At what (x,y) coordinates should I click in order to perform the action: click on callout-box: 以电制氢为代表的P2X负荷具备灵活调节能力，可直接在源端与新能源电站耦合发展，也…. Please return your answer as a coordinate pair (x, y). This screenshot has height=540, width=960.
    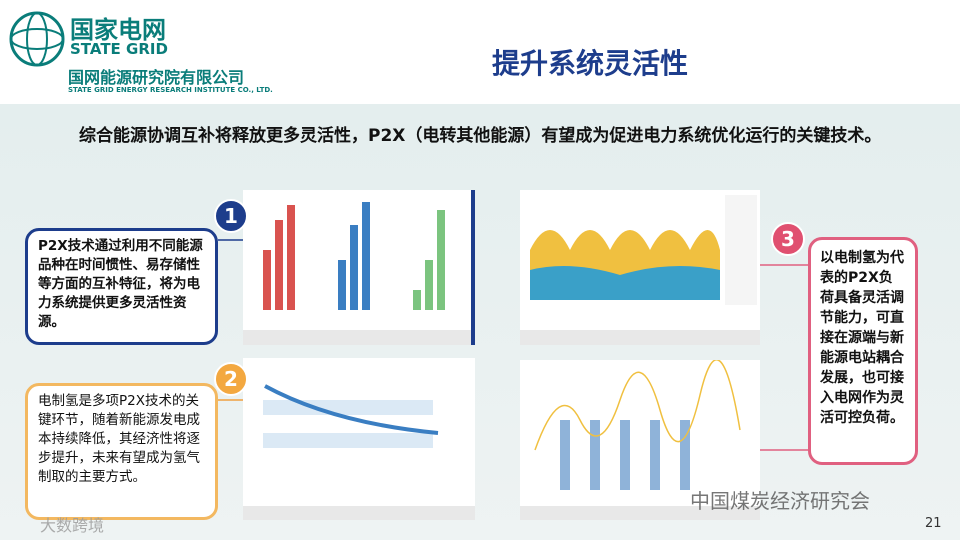
    Looking at the image, I should click on (863, 351).